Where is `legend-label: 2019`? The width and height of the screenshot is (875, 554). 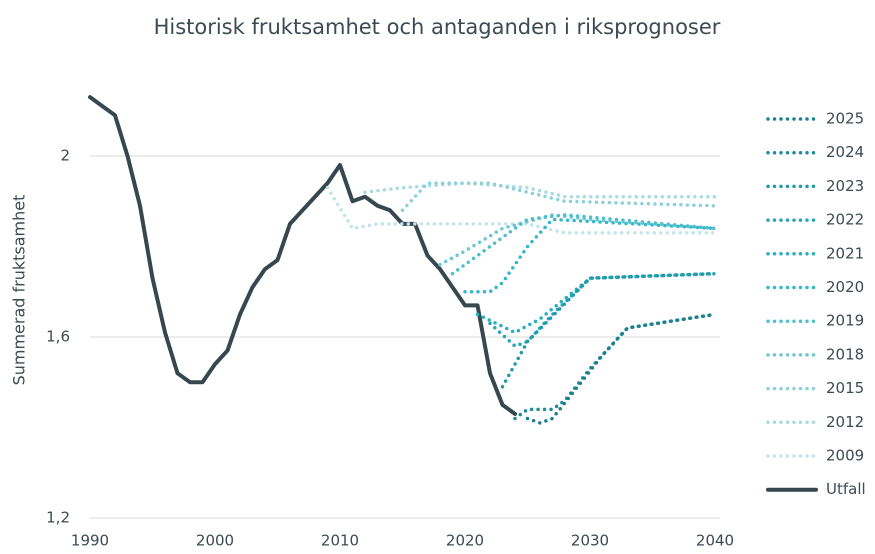 legend-label: 2019 is located at coordinates (845, 321).